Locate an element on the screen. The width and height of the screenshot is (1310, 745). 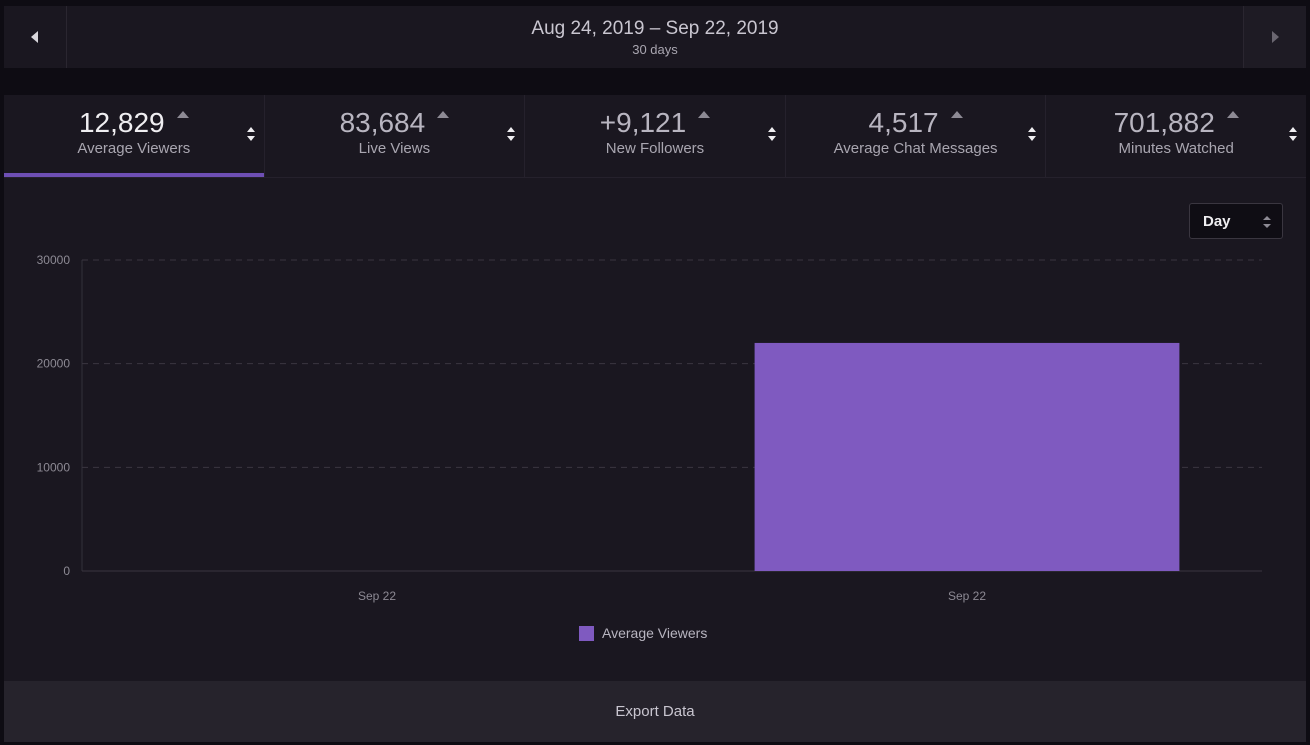
legend-swatch is located at coordinates (586, 633).